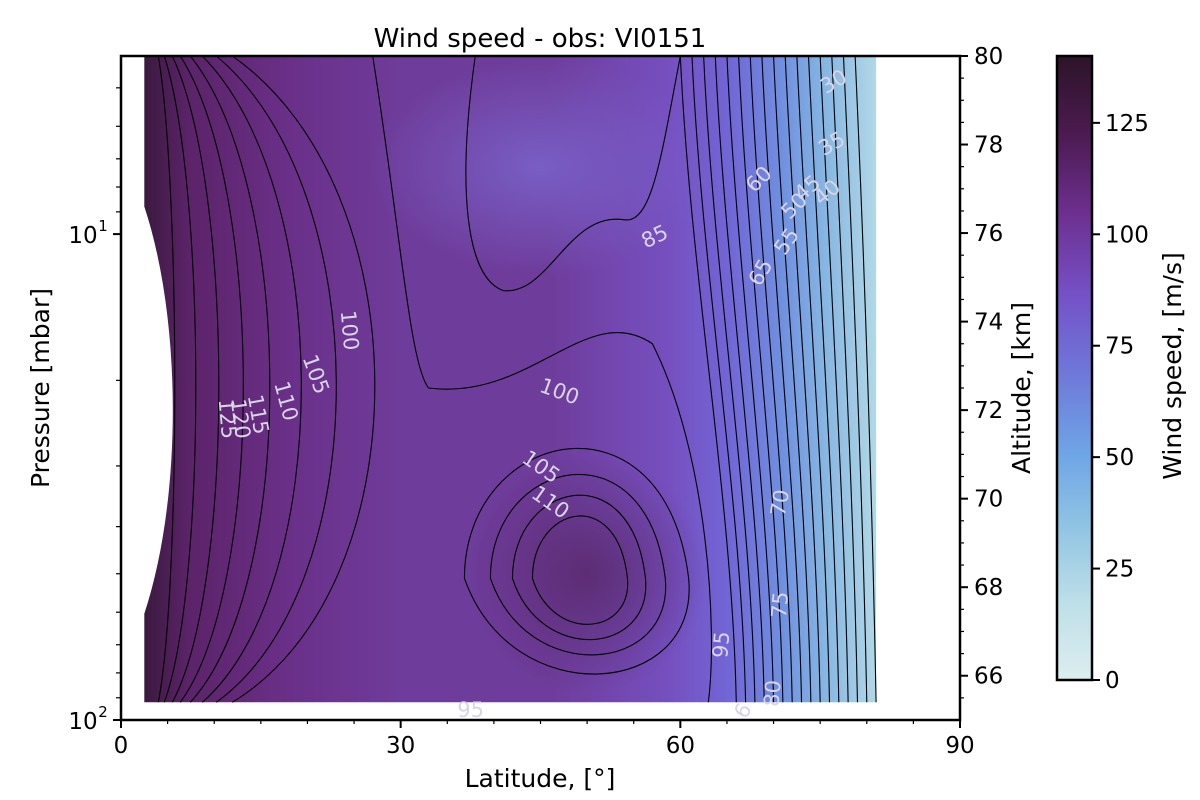 The width and height of the screenshot is (1200, 800). Describe the element at coordinates (540, 778) in the screenshot. I see `x-axis-label: Latitude, [°]` at that location.